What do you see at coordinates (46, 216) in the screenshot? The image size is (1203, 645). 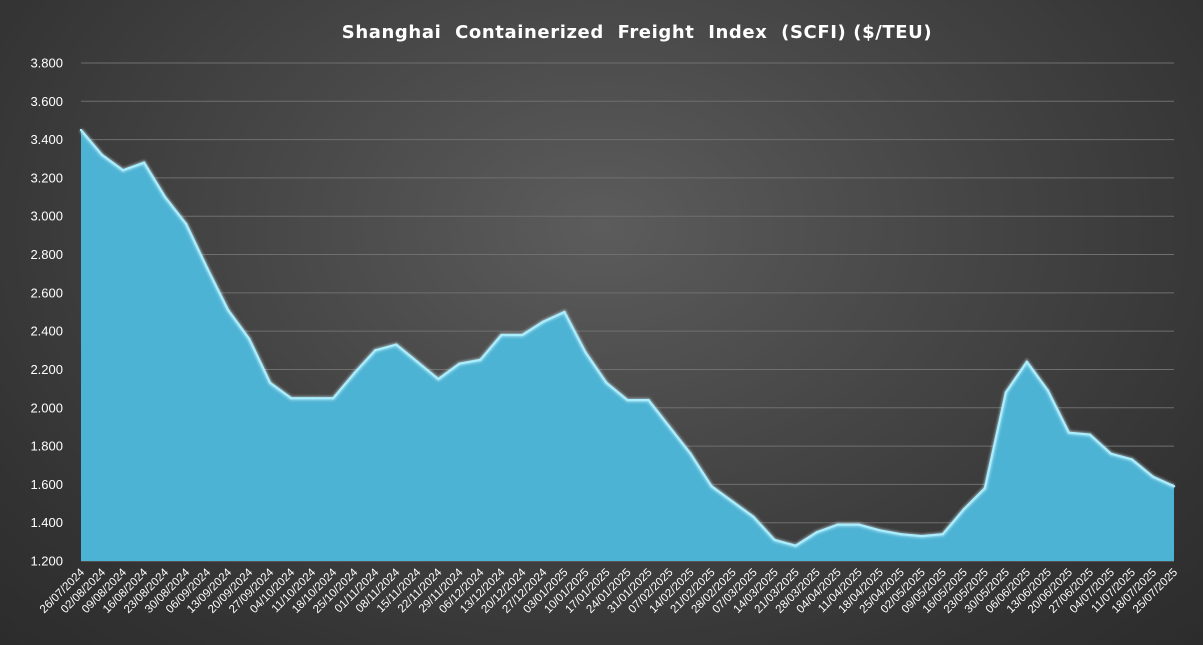 I see `y-tick-label: 3.000` at bounding box center [46, 216].